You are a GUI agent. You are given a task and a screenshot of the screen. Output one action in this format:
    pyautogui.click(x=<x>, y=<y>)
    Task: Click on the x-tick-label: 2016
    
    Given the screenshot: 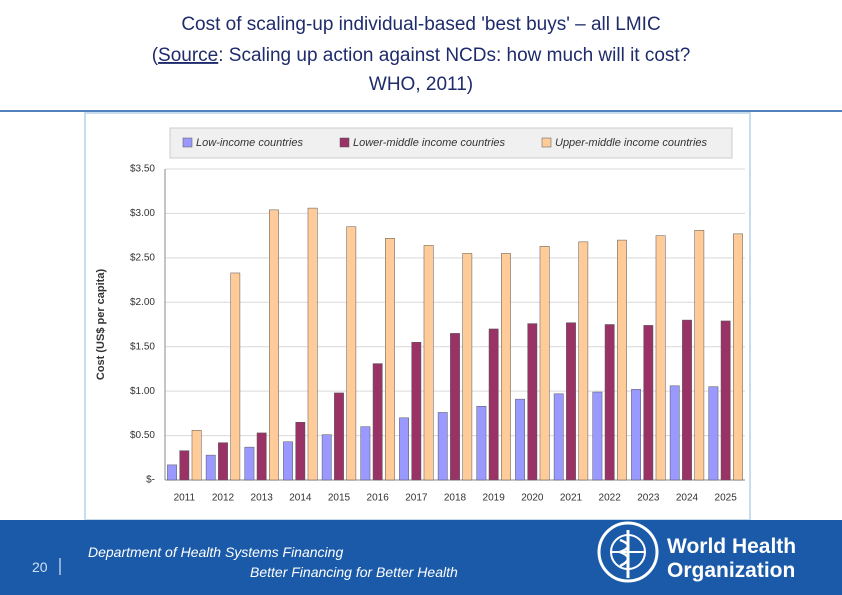 What is the action you would take?
    pyautogui.click(x=378, y=498)
    